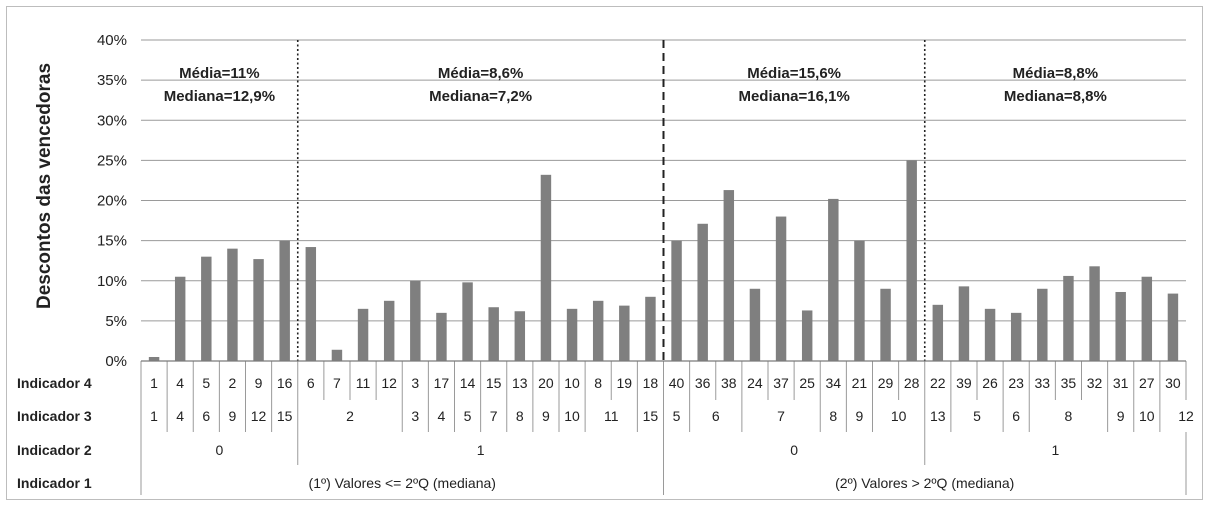  What do you see at coordinates (1147, 383) in the screenshot?
I see `indicador4-label: 27` at bounding box center [1147, 383].